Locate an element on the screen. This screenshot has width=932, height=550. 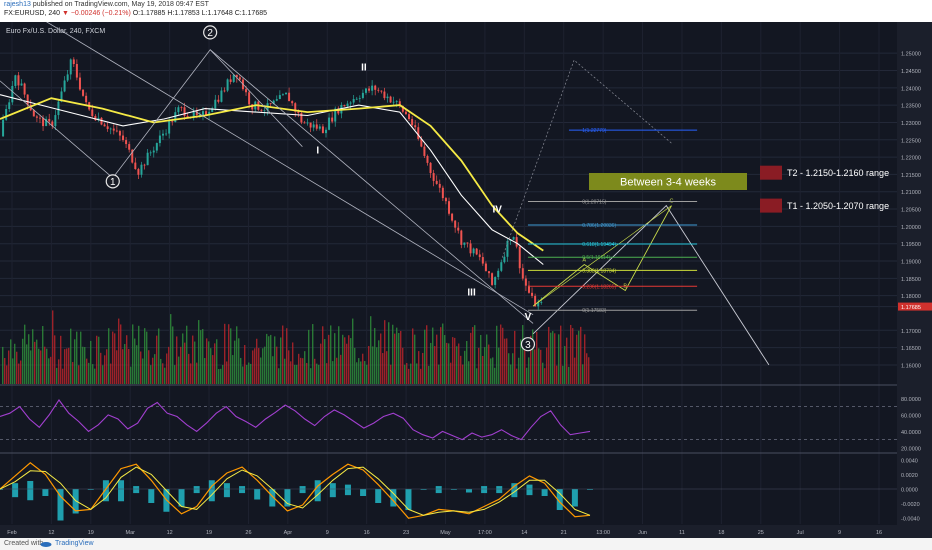
time-tick: 18 is located at coordinates (721, 533).